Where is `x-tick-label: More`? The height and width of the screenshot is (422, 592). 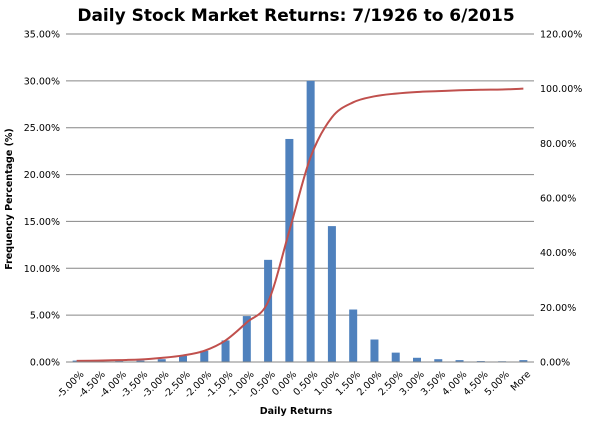 x-tick-label: More is located at coordinates (521, 381).